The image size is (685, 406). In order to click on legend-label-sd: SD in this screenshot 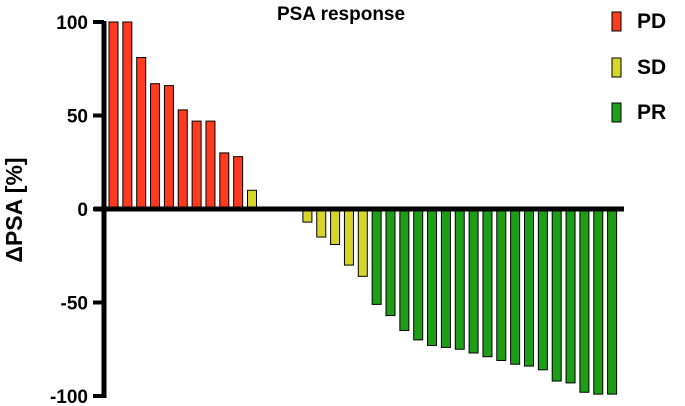, I will do `click(651, 67)`.